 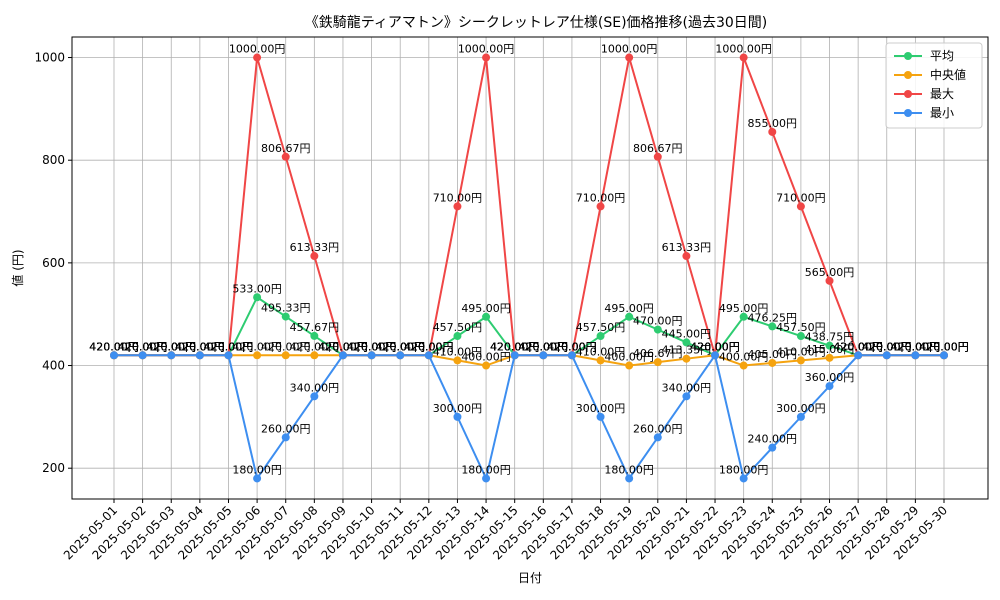 I want to click on data-label: 438.75円, so click(x=830, y=337).